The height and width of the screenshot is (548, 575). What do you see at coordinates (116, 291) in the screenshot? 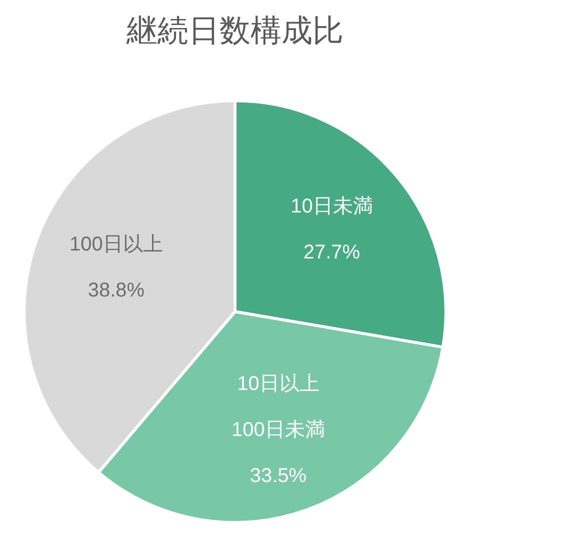
I see `data-label: 38.8%` at bounding box center [116, 291].